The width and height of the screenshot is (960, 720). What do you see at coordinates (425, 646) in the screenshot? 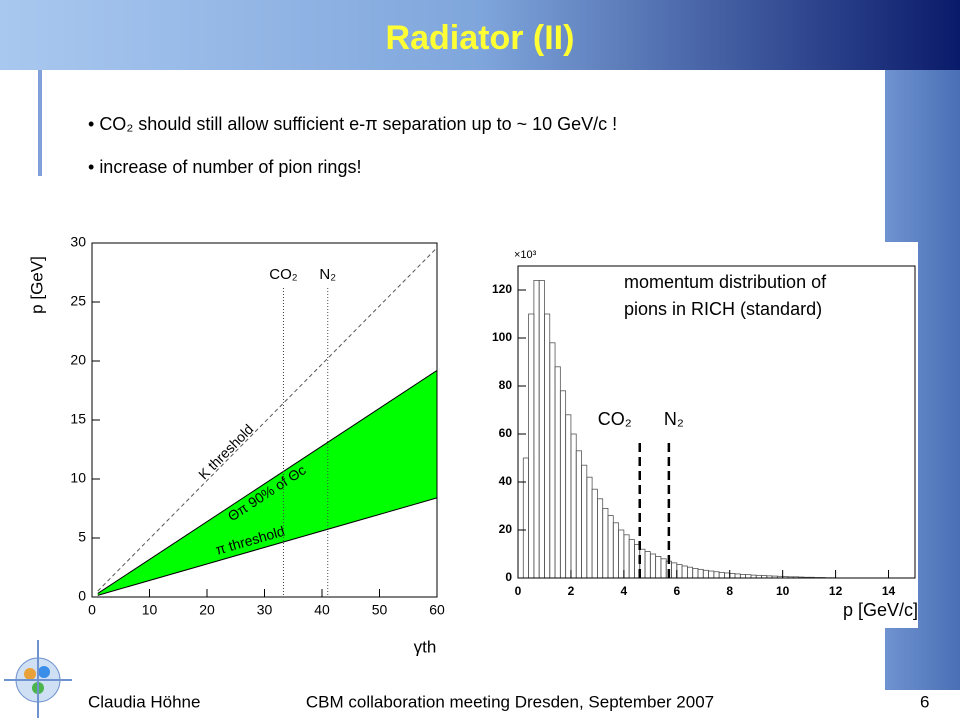
I see `x-axis-label: γth` at bounding box center [425, 646].